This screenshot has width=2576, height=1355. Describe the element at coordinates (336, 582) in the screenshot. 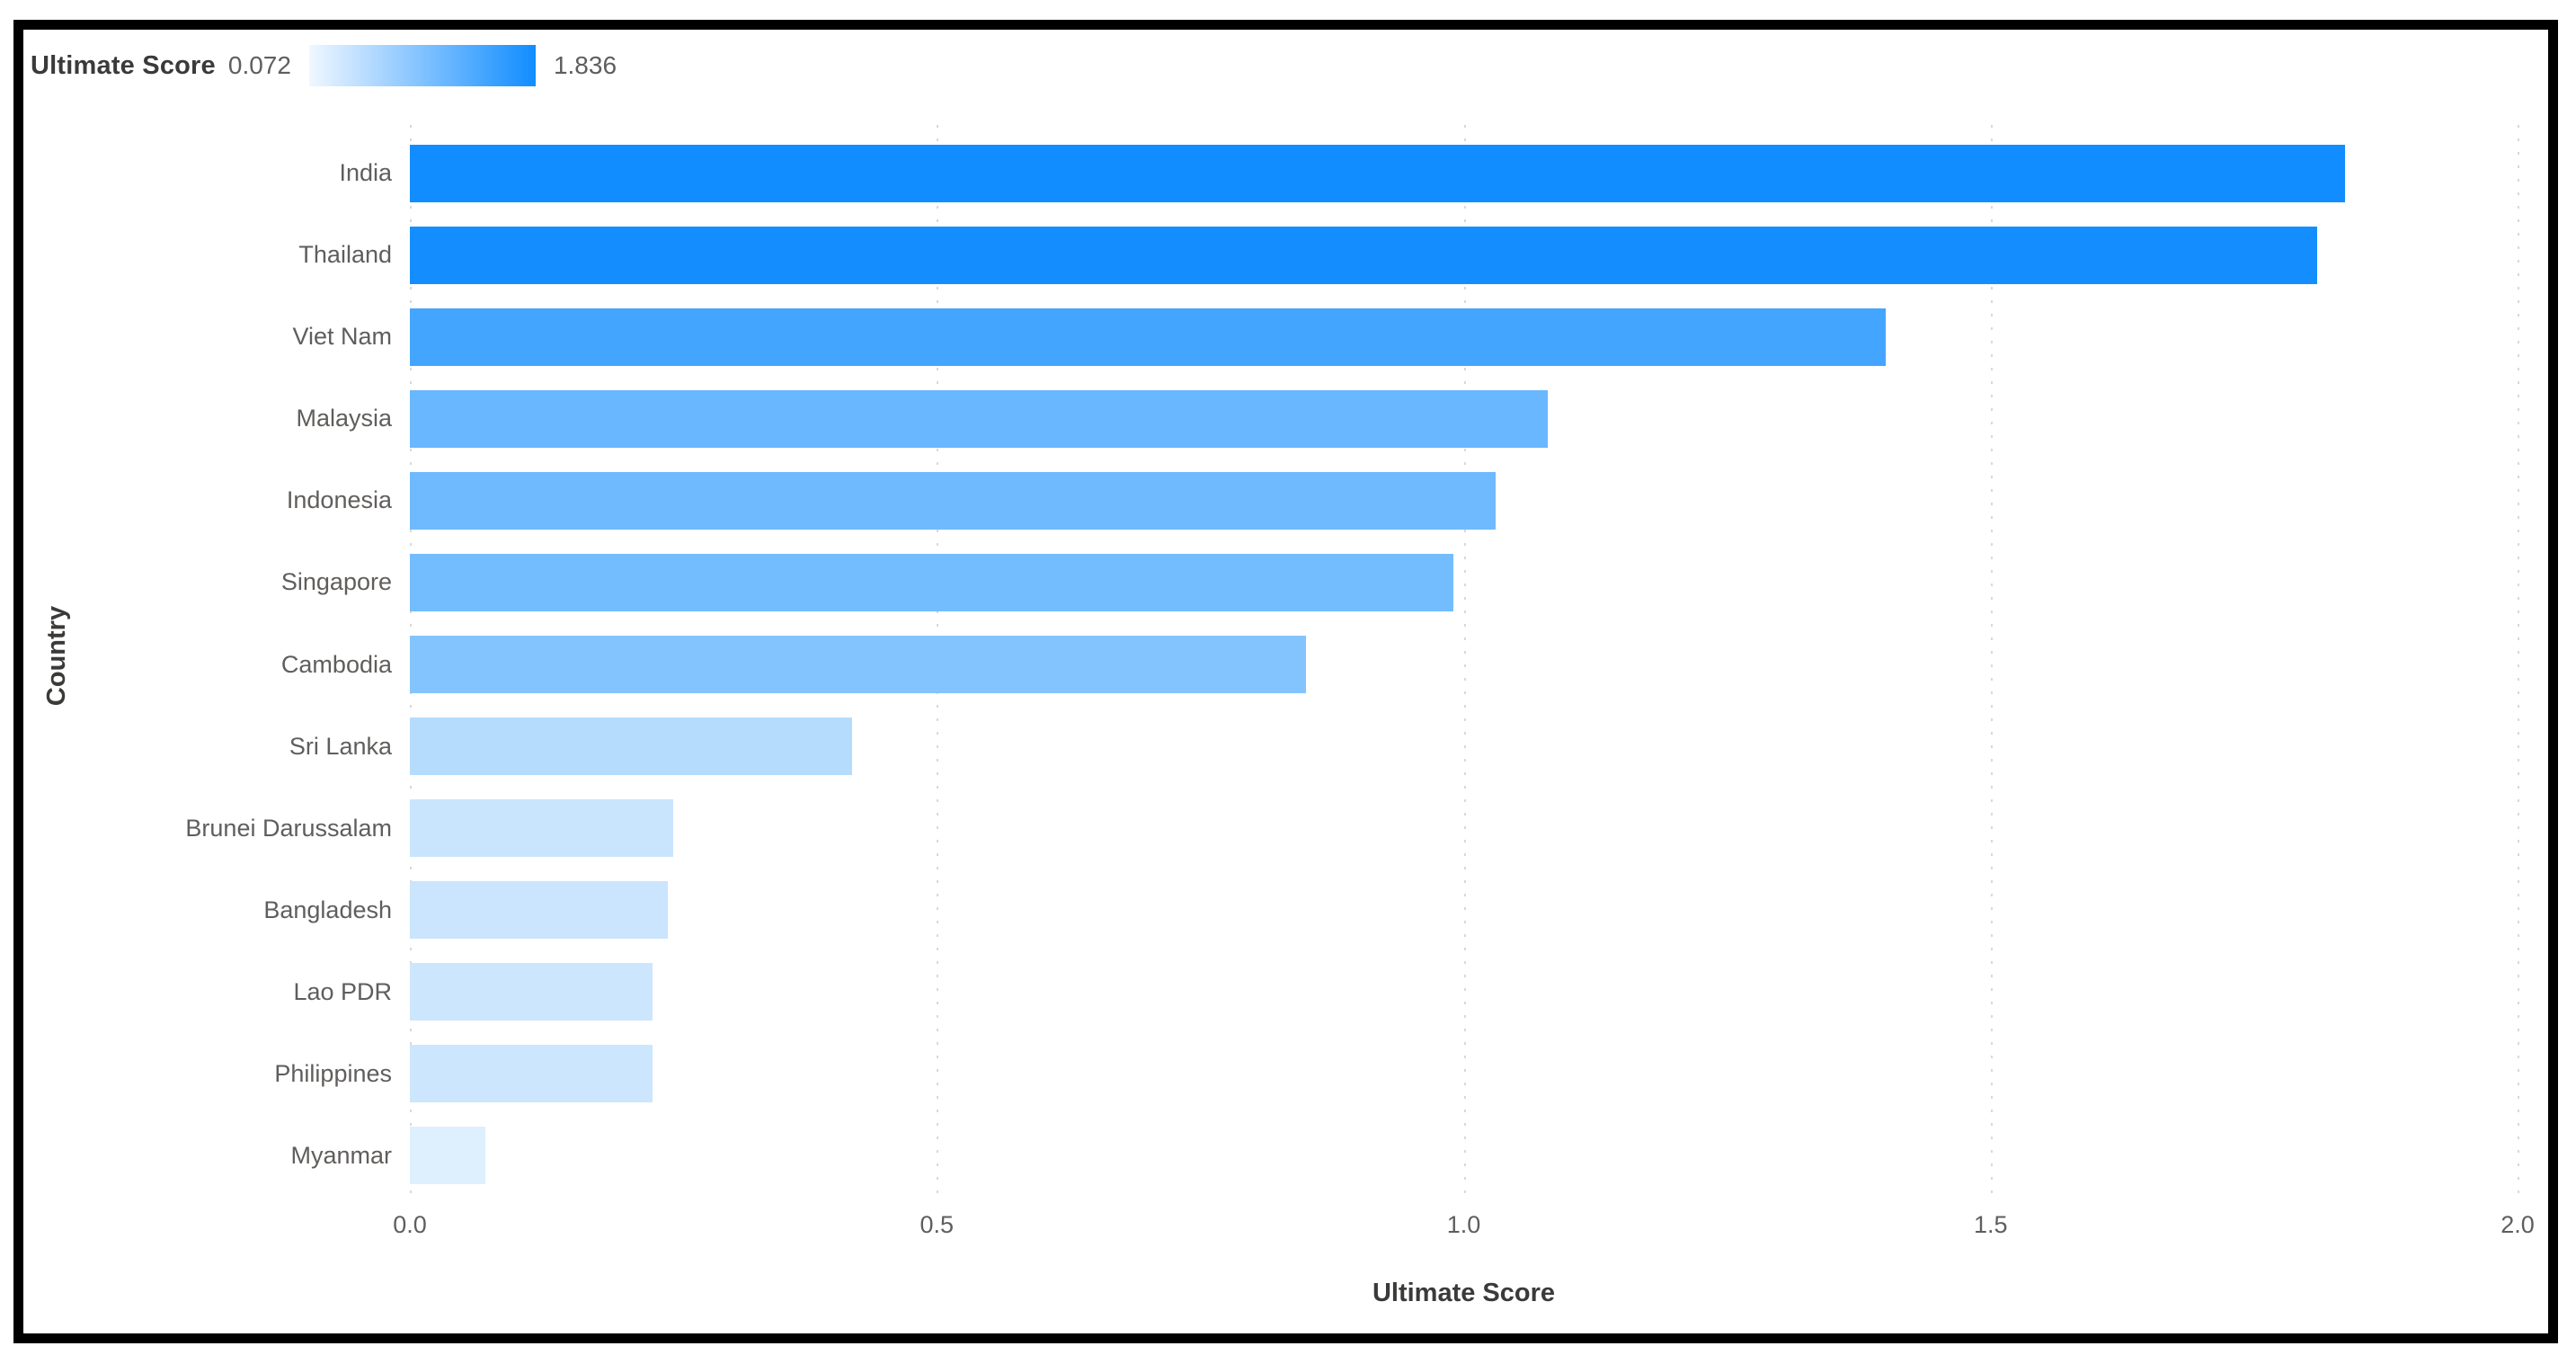

I see `category-label: Singapore` at that location.